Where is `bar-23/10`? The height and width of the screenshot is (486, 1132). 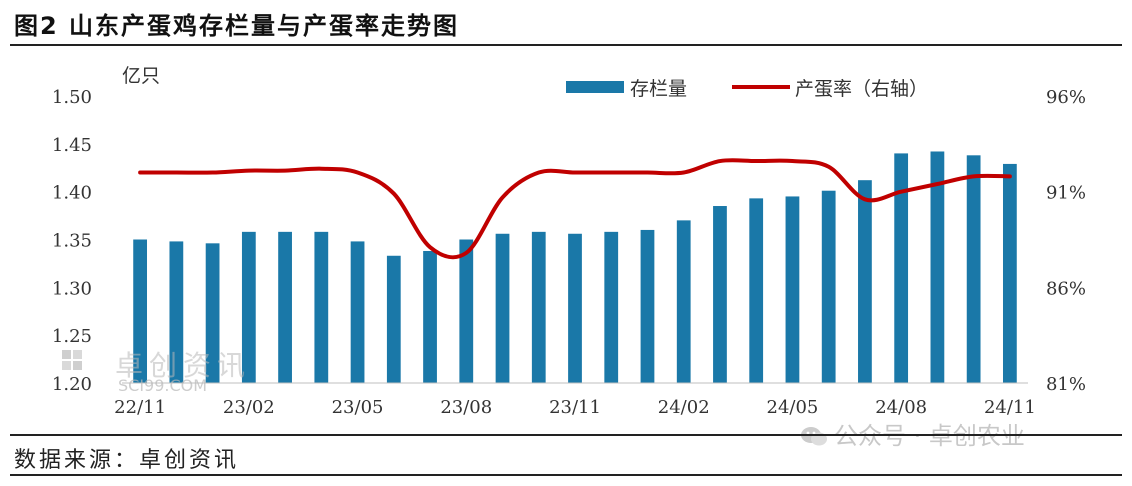
bar-23/10 is located at coordinates (538, 307).